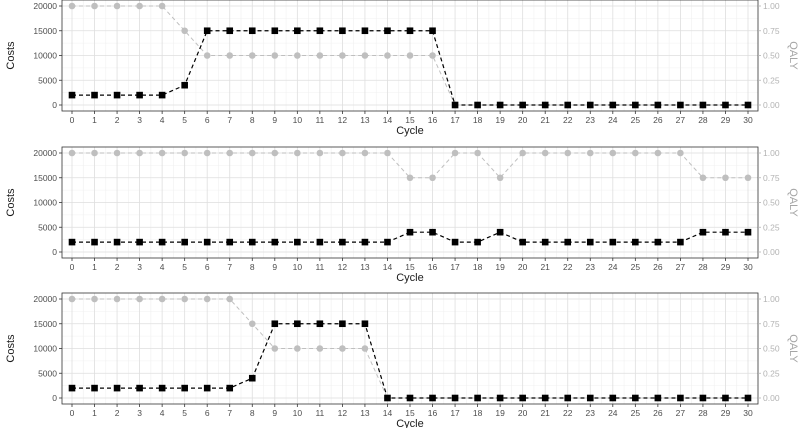  What do you see at coordinates (45, 153) in the screenshot?
I see `y-tick-label: 20000` at bounding box center [45, 153].